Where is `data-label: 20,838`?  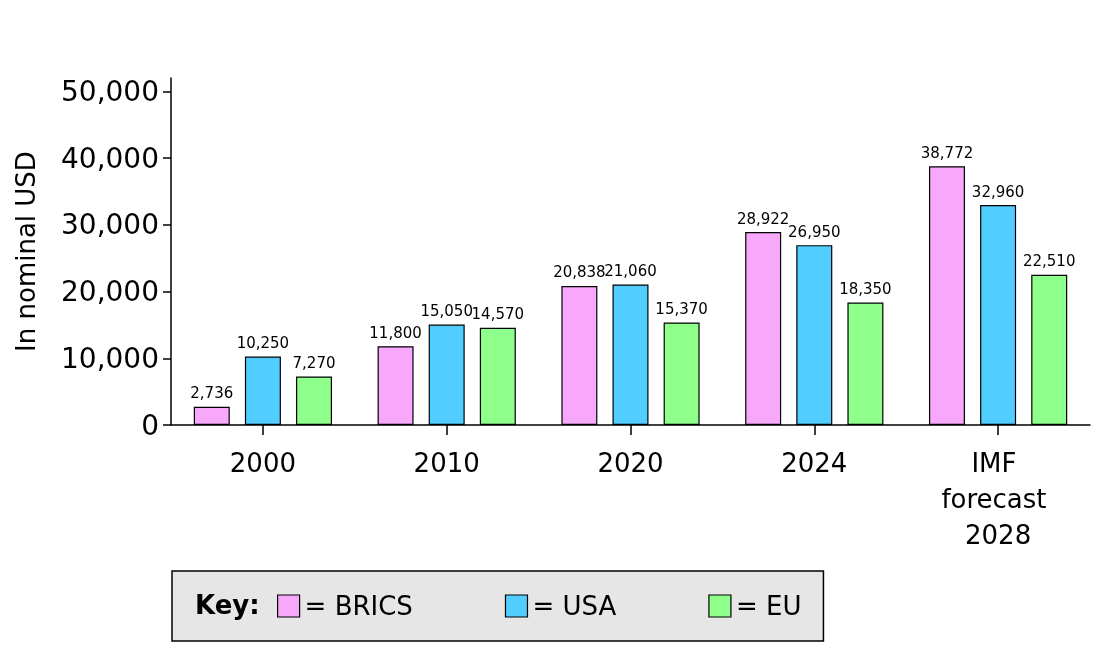 data-label: 20,838 is located at coordinates (579, 272).